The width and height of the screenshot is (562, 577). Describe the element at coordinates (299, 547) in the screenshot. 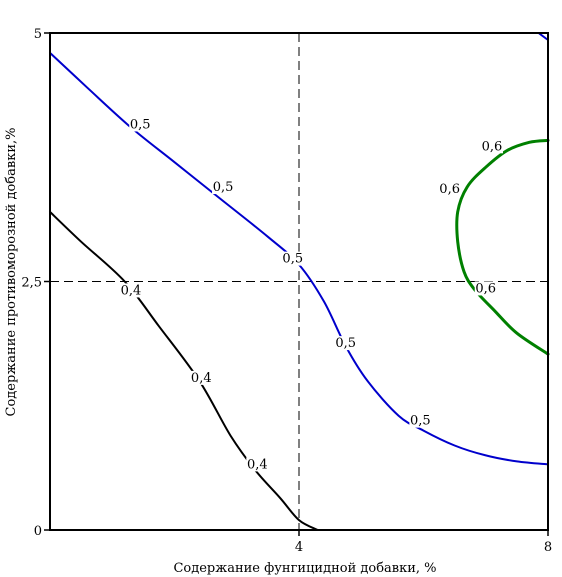

I see `x-tick-label: 4` at that location.